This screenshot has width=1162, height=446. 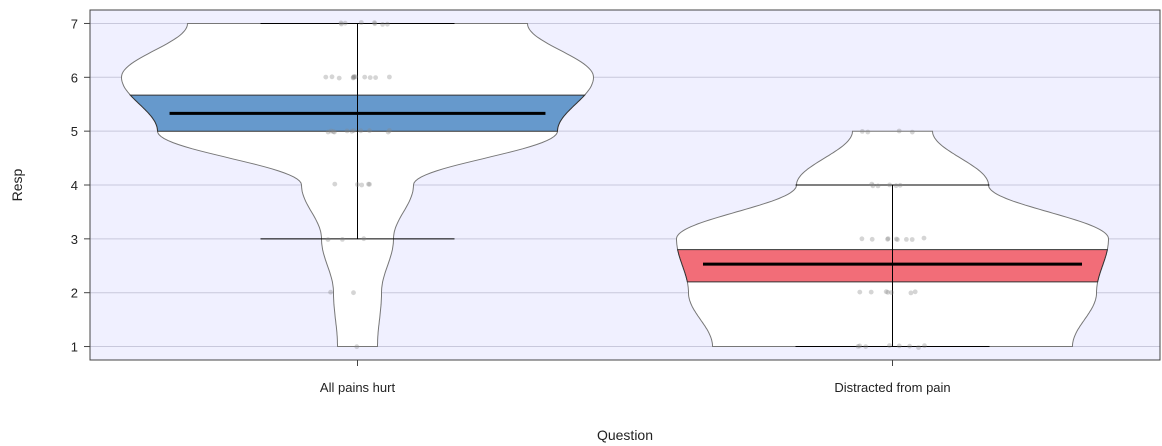 What do you see at coordinates (892, 387) in the screenshot?
I see `x-tick-label: Distracted from pain` at bounding box center [892, 387].